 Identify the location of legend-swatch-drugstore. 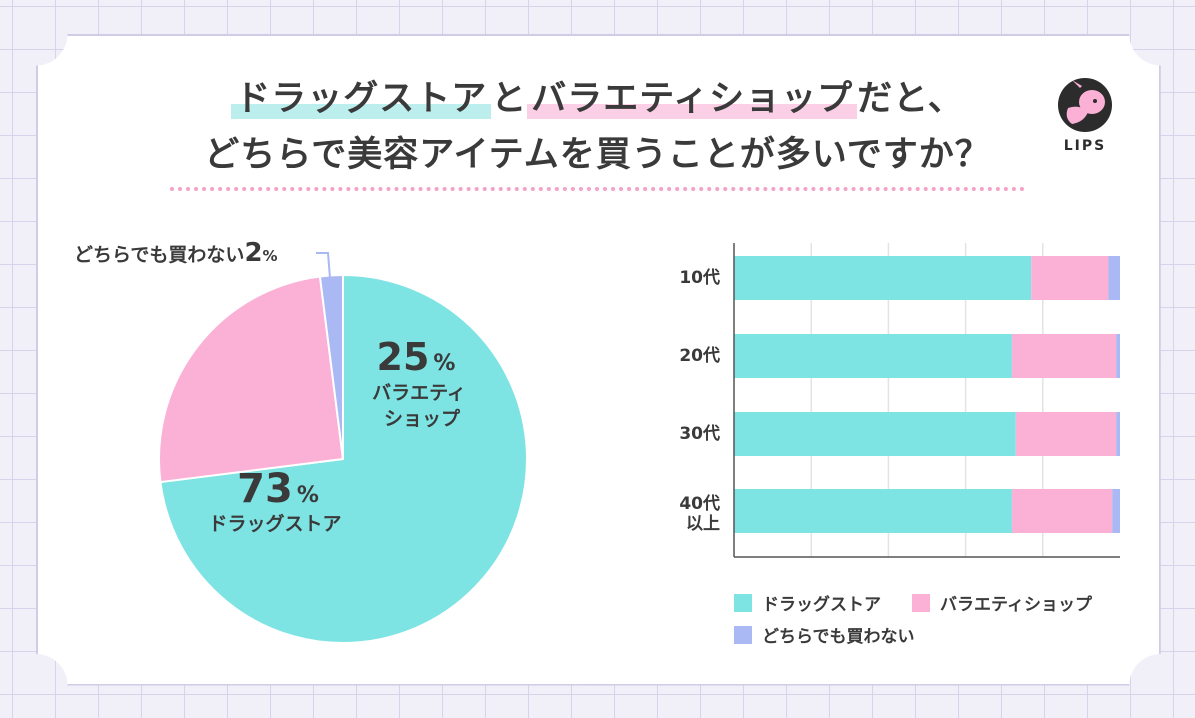
(743, 602).